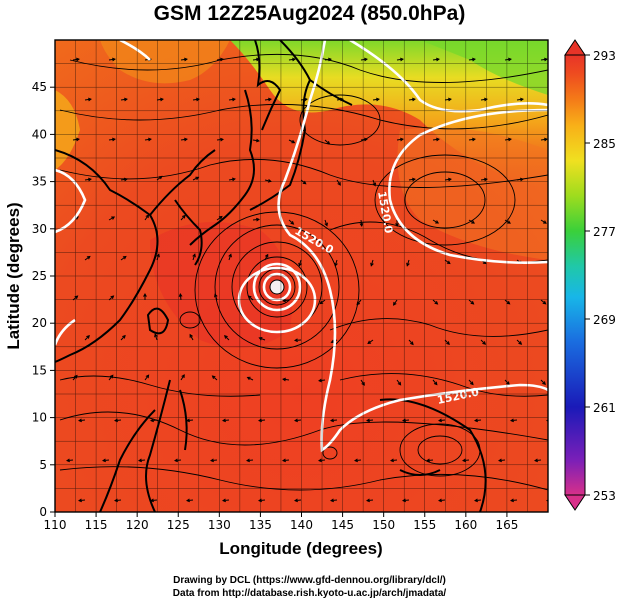 This screenshot has height=605, width=619. Describe the element at coordinates (604, 408) in the screenshot. I see `colorbar-tick-label: 261` at that location.